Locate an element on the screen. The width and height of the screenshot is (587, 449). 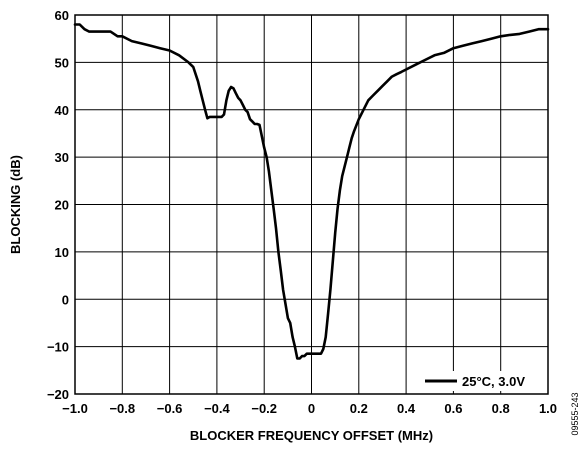
x-tick-label: −0.8 is located at coordinates (122, 408).